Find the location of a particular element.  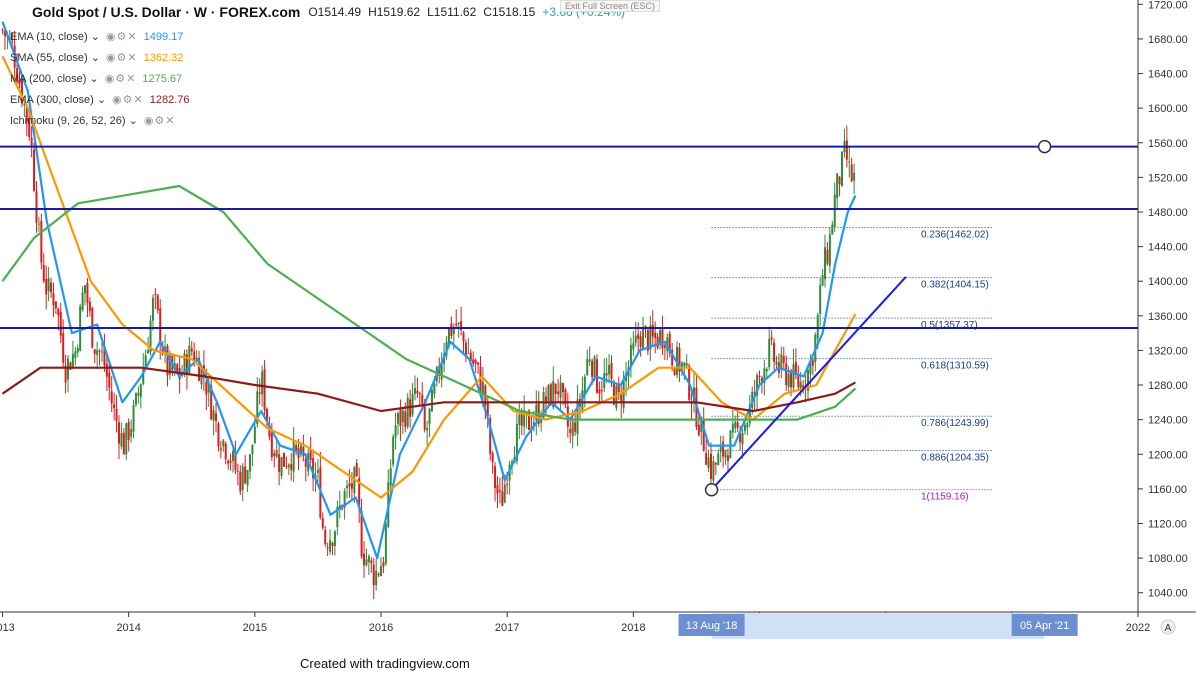

indicator-row: SMA (55, close) ⌄ ◉⚙✕ 1362.32 is located at coordinates (97, 58).